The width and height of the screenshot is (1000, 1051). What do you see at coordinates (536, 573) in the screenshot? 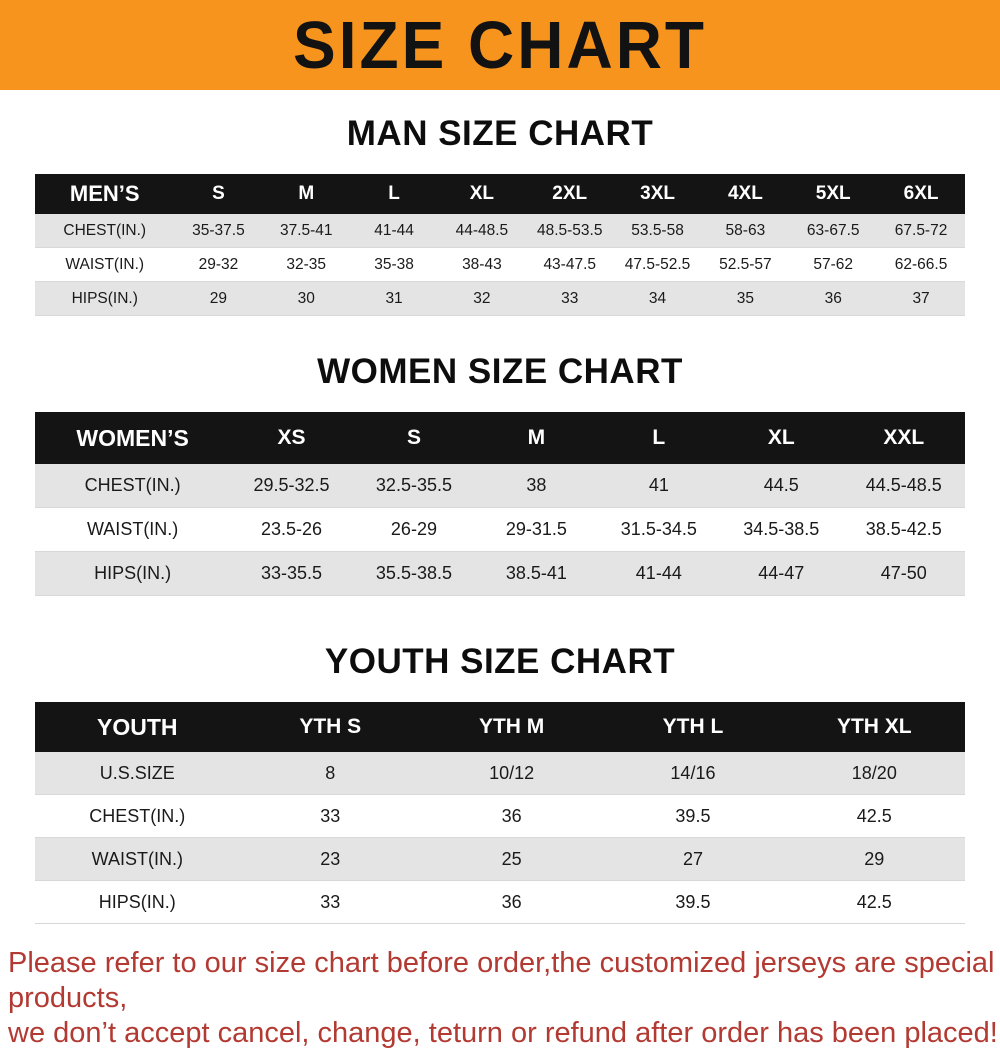
I see `value-cell: 38.5-41` at bounding box center [536, 573].